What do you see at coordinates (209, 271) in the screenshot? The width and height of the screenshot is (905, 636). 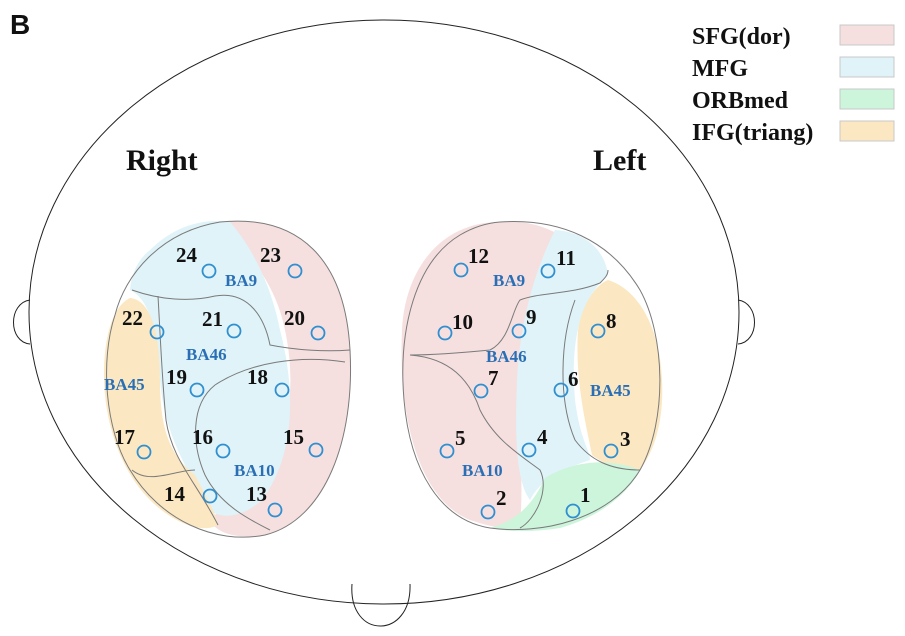 I see `channel-24-marker` at bounding box center [209, 271].